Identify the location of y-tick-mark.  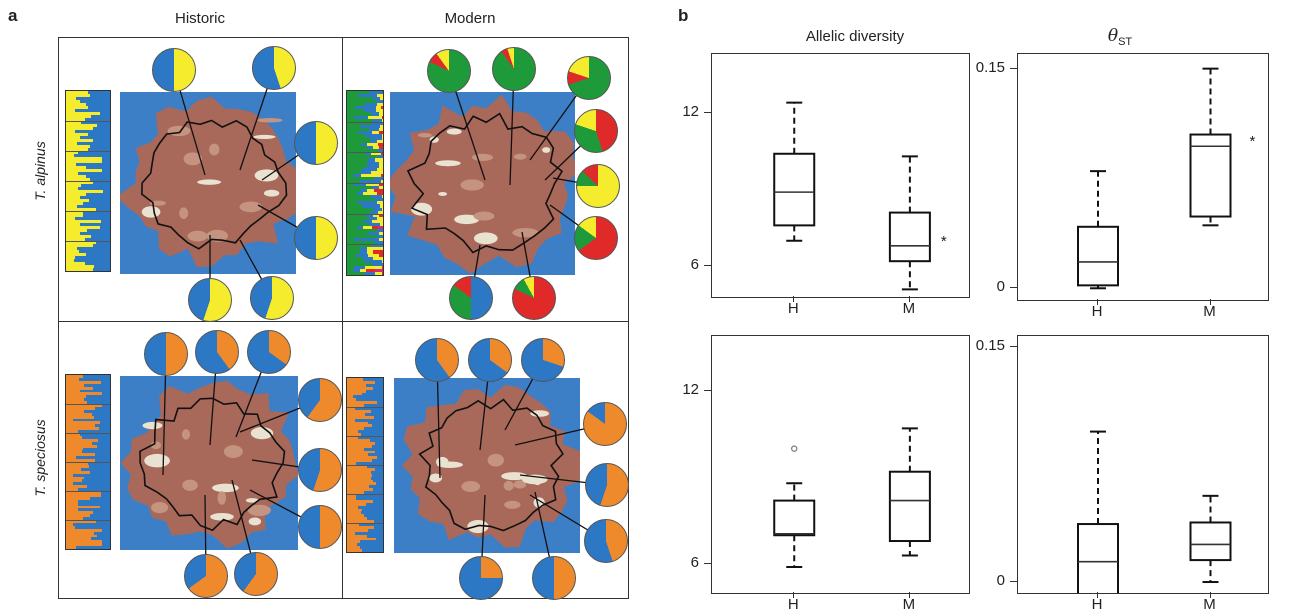
(1013, 346).